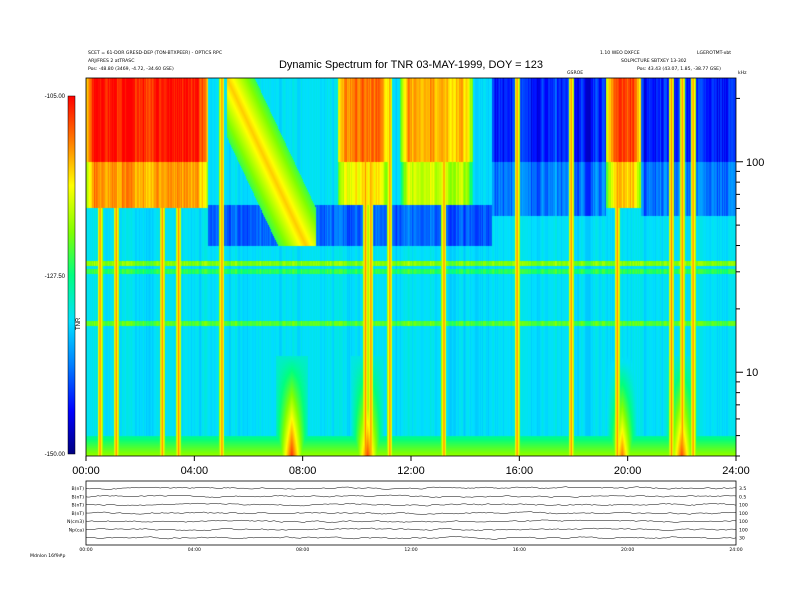 The height and width of the screenshot is (612, 792). What do you see at coordinates (742, 489) in the screenshot?
I see `trace-right-label: 3.5` at bounding box center [742, 489].